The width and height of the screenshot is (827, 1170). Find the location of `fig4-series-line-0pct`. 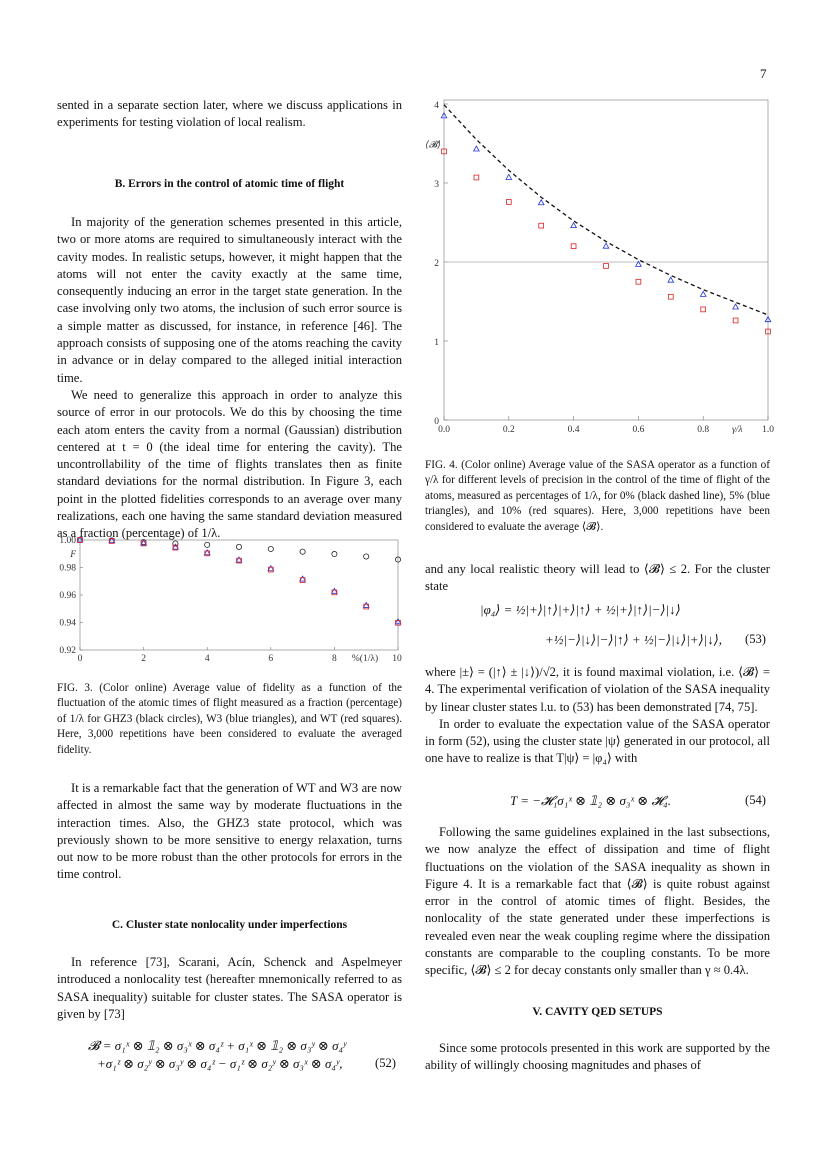

fig4-series-line-0pct is located at coordinates (606, 210).